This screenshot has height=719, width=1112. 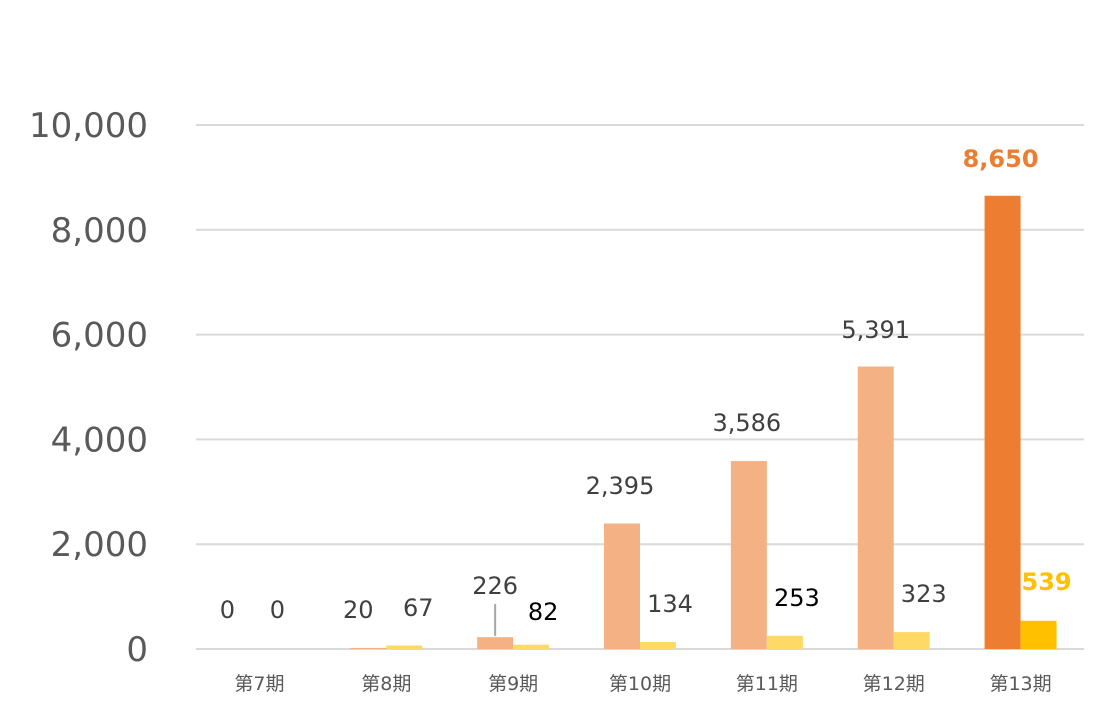 I want to click on data-label: 5,391, so click(x=875, y=330).